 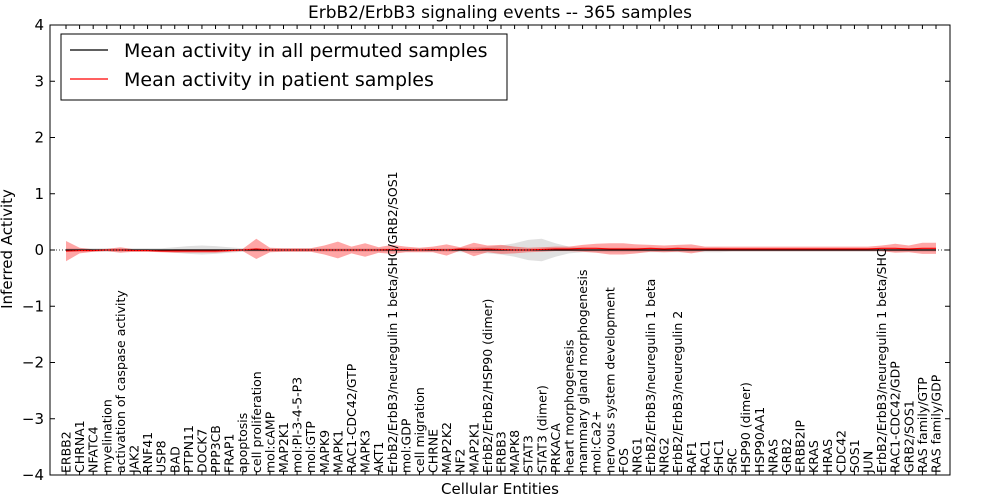 What do you see at coordinates (39, 81) in the screenshot?
I see `y-tick-label: 3` at bounding box center [39, 81].